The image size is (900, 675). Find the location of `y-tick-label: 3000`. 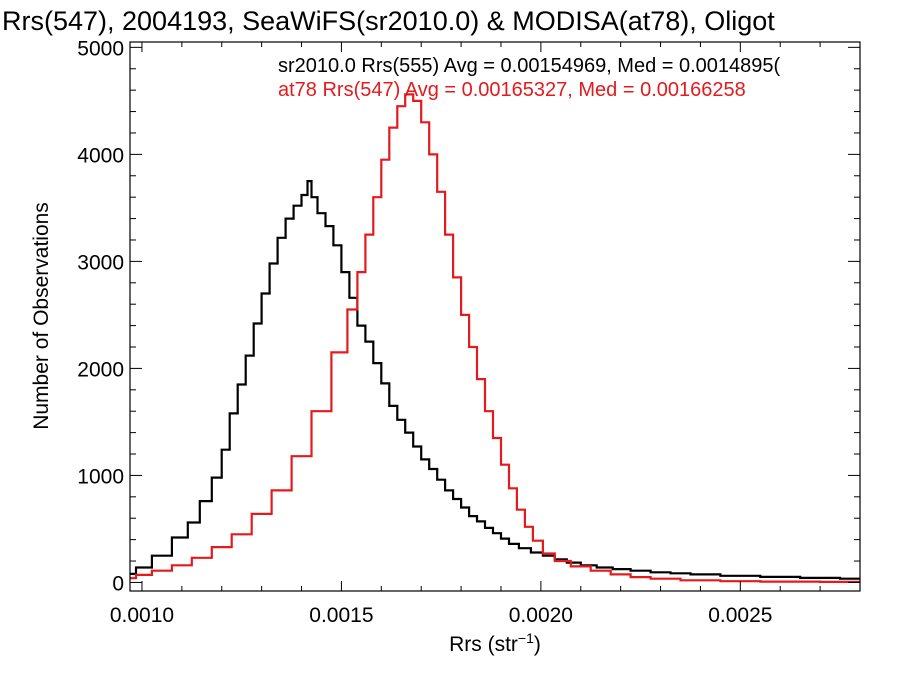

y-tick-label: 3000 is located at coordinates (100, 262).